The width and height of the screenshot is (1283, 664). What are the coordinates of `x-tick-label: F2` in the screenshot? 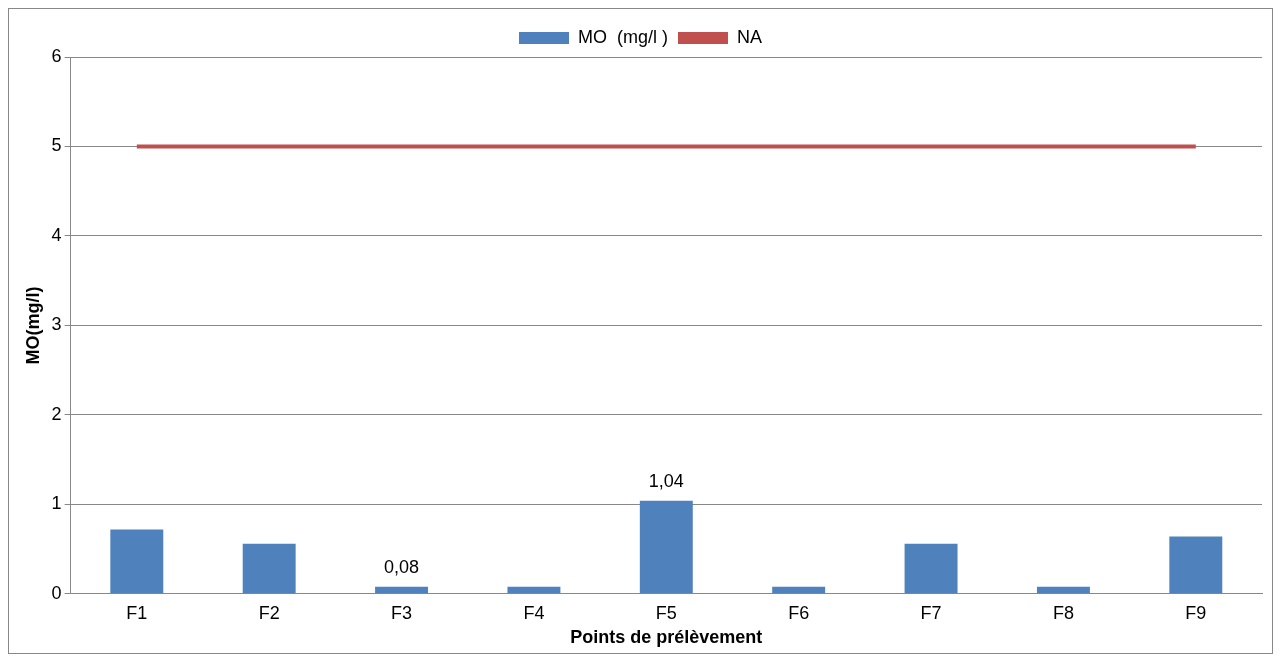 It's located at (269, 612).